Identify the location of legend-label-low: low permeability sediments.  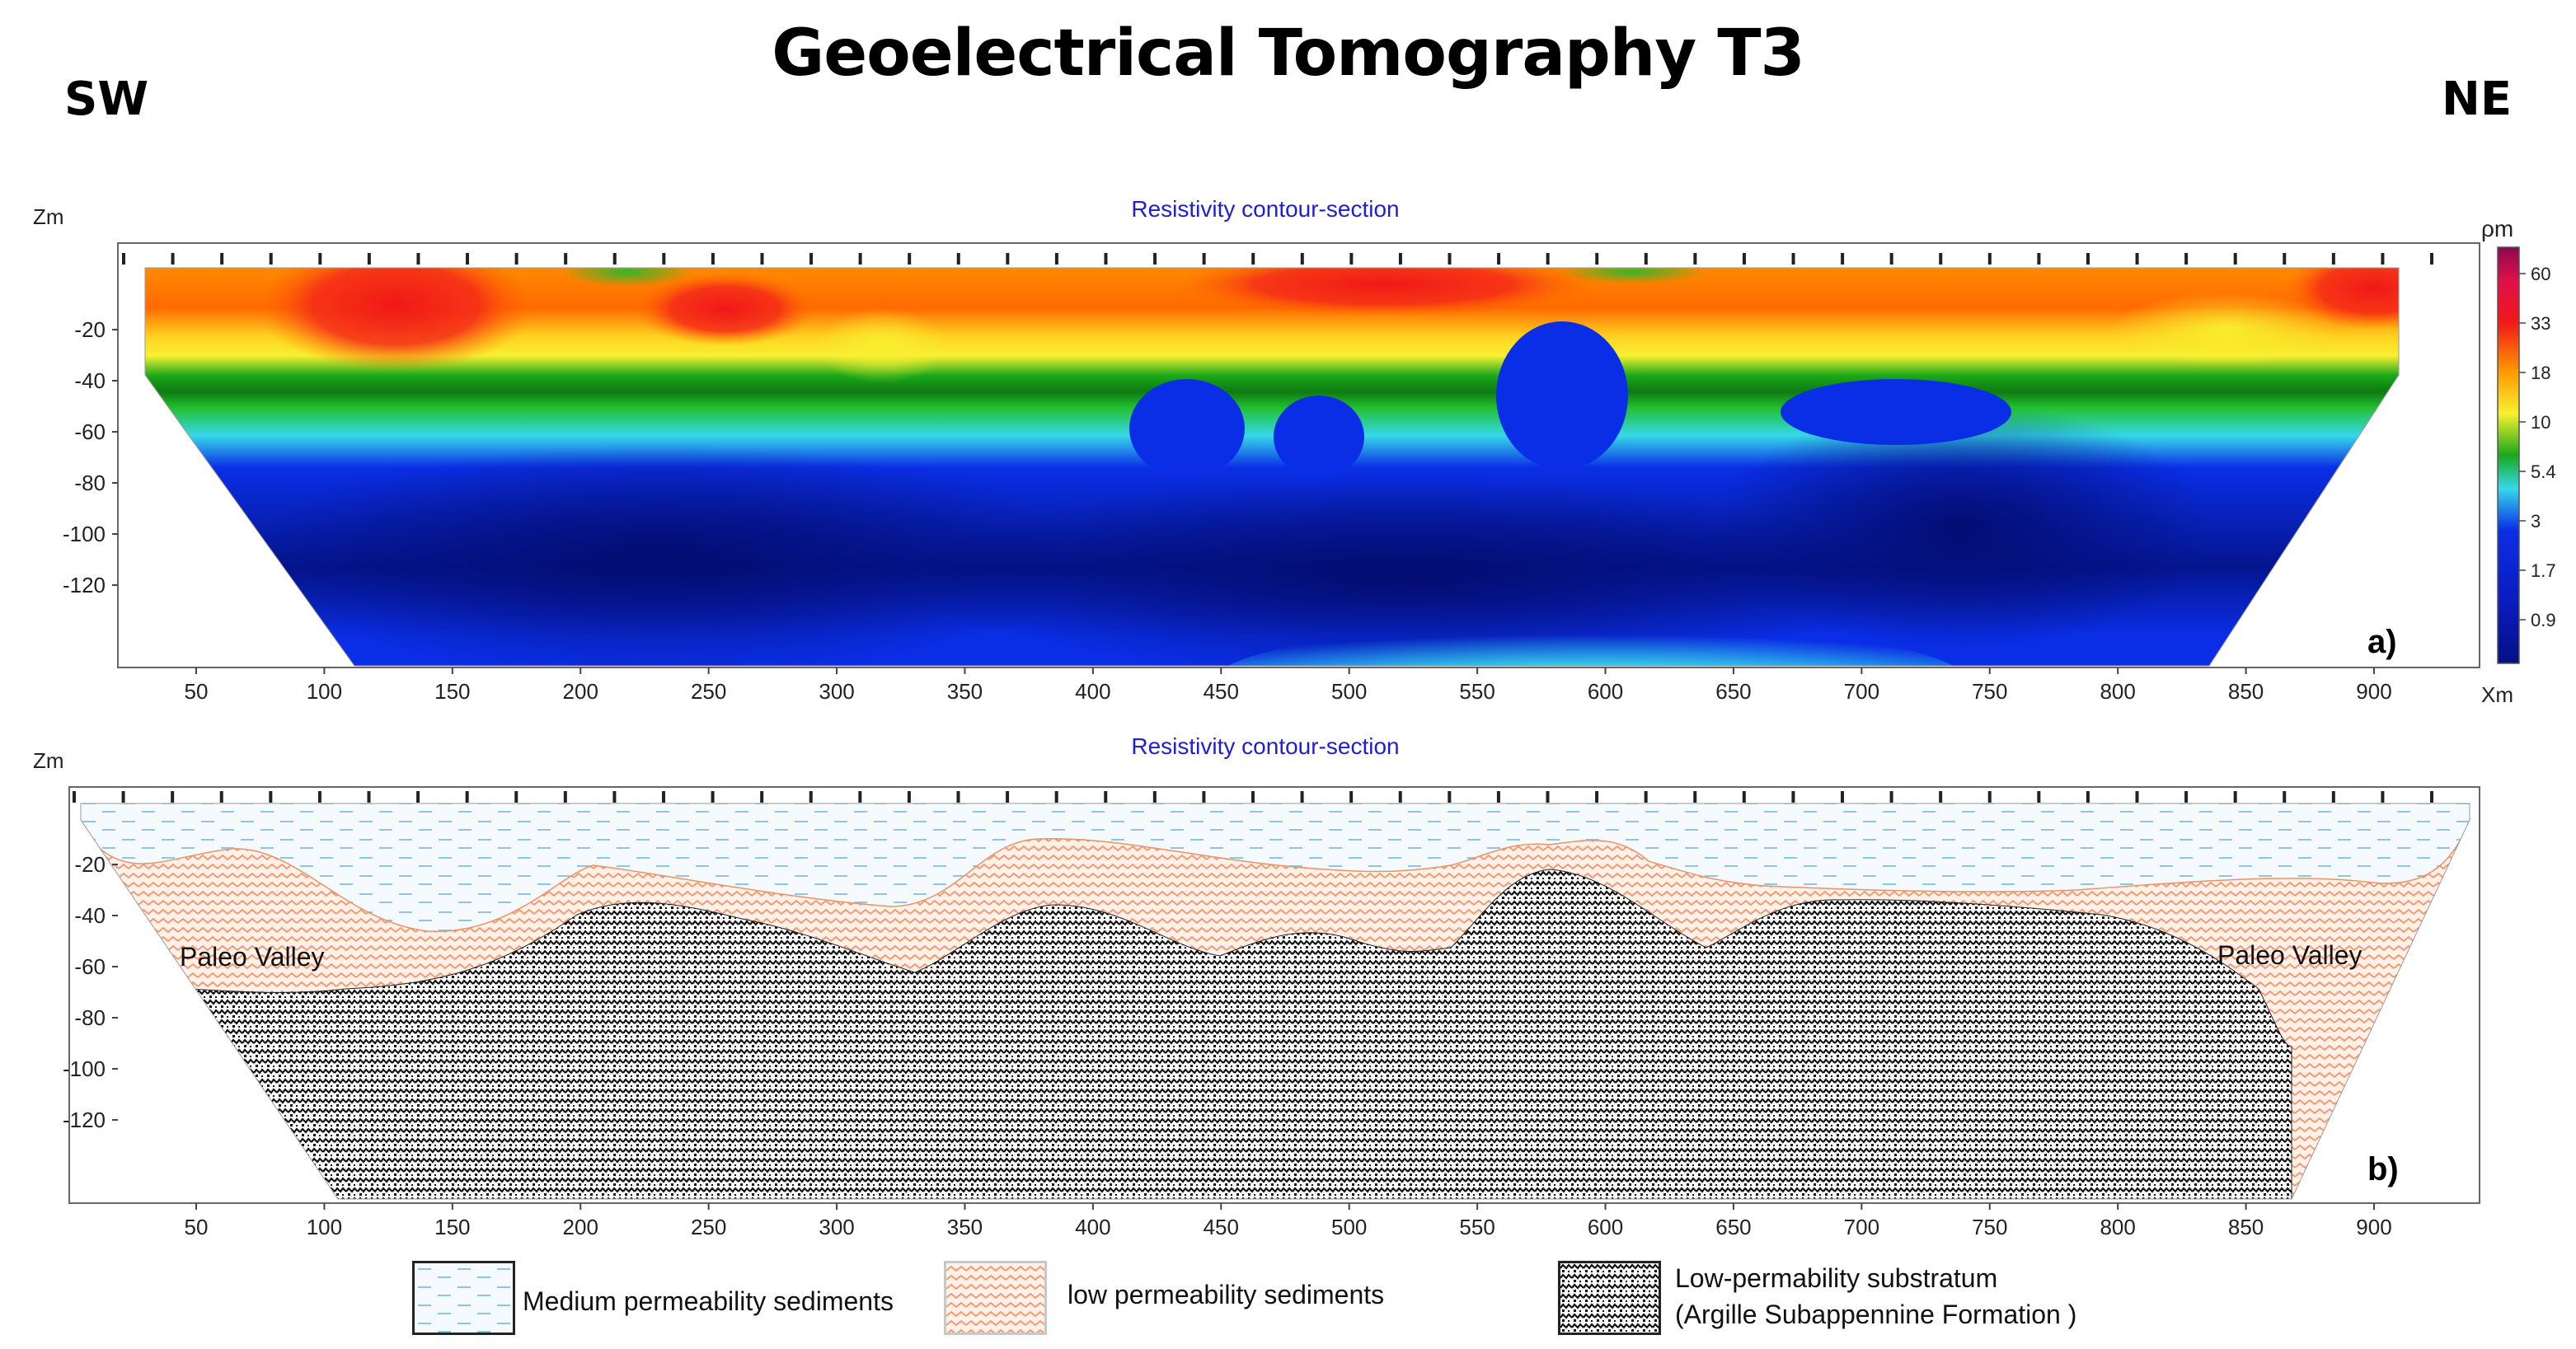
(1226, 1294).